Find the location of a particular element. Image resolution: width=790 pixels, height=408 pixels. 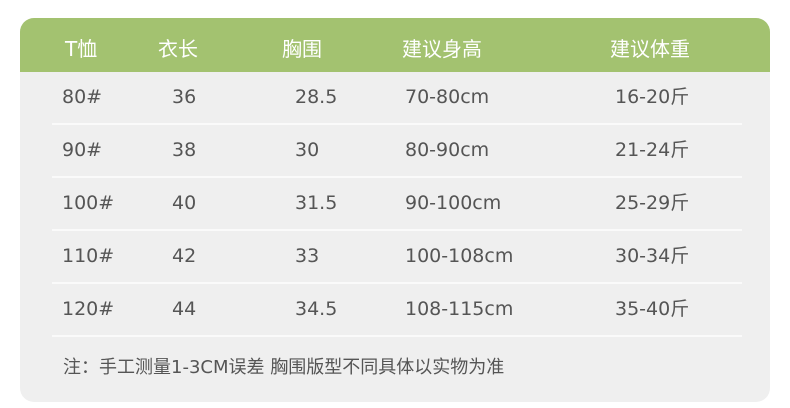

column-header: 建议身高 is located at coordinates (442, 49).